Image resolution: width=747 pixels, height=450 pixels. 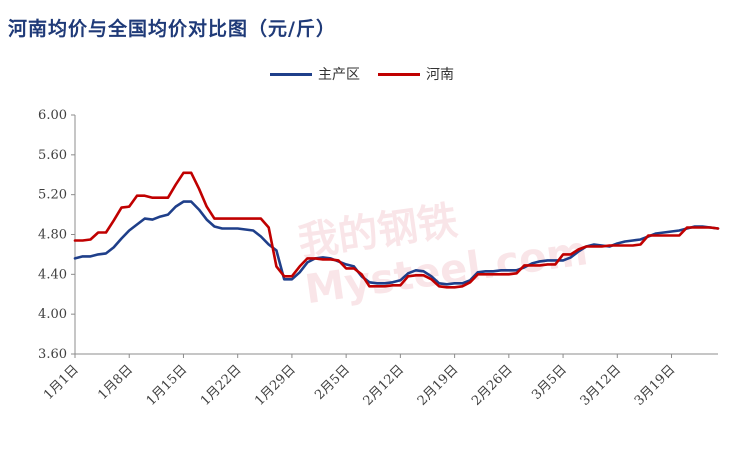 I want to click on legend-item-henan: 河南, so click(x=416, y=74).